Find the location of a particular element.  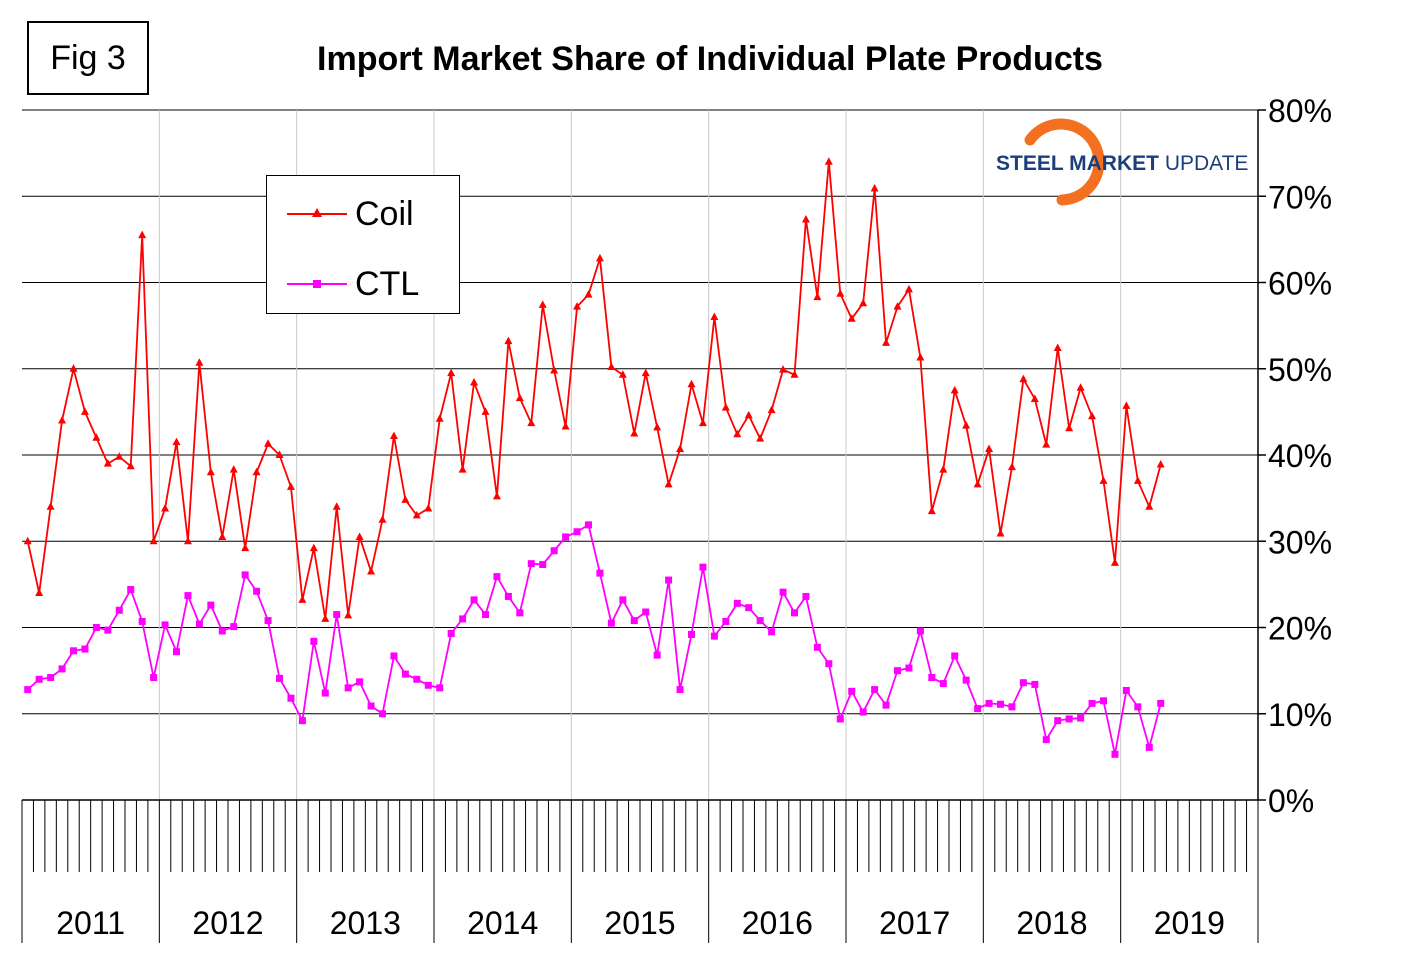

legend-swatch-coil is located at coordinates (317, 212).